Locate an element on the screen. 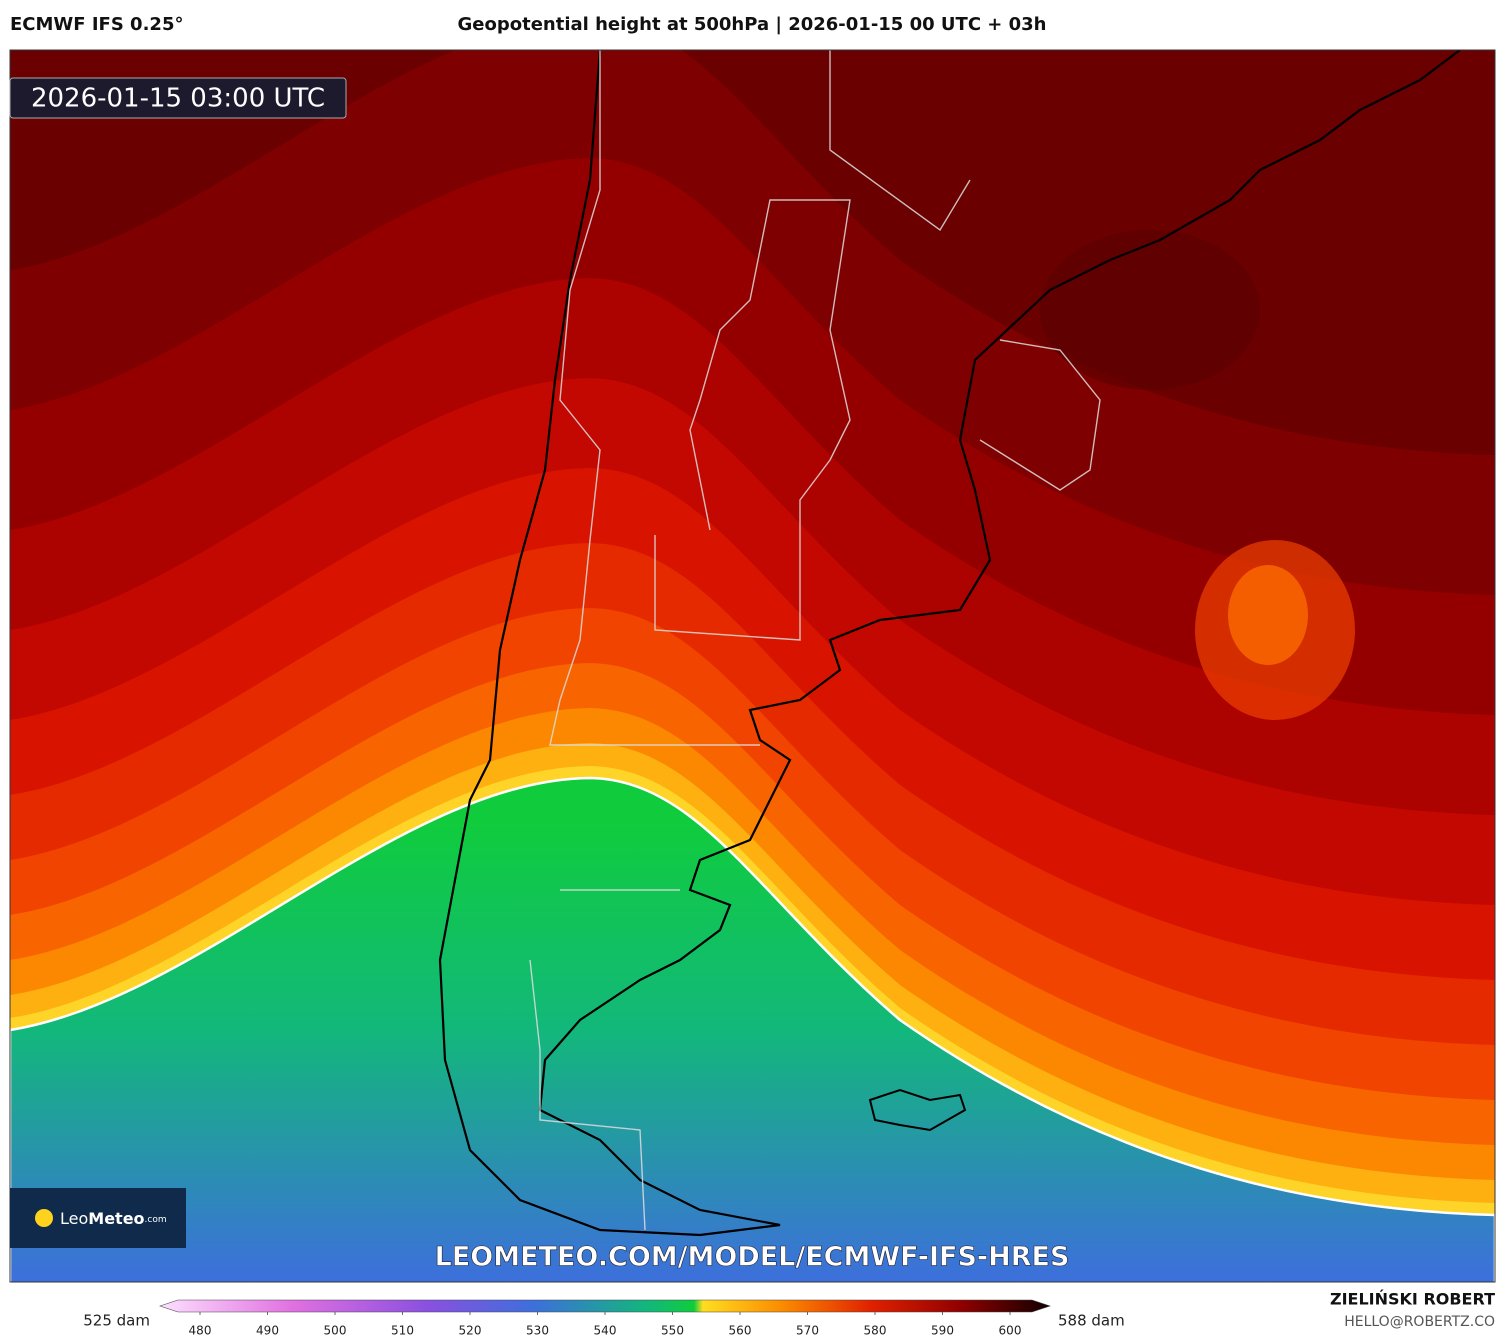 This screenshot has width=1505, height=1342. islands is located at coordinates (917, 1110).